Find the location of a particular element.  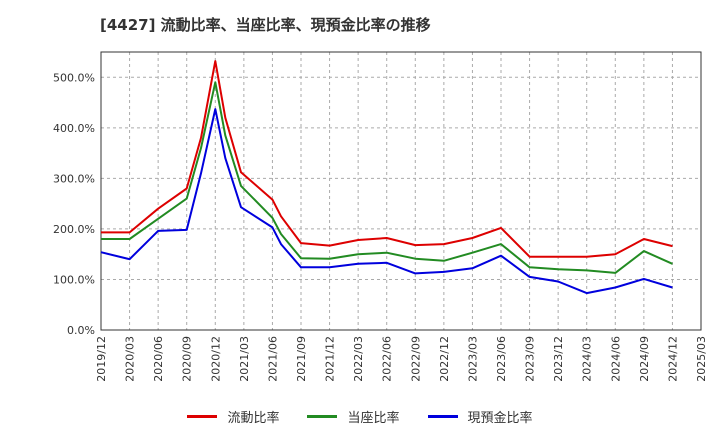

x-tick-label: 2023/09 is located at coordinates (530, 359).